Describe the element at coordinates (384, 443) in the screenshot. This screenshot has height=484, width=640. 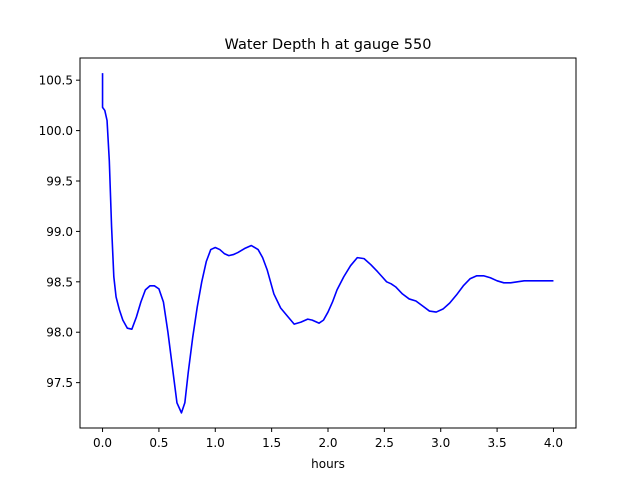
I see `x-tick-label: 2.5` at that location.